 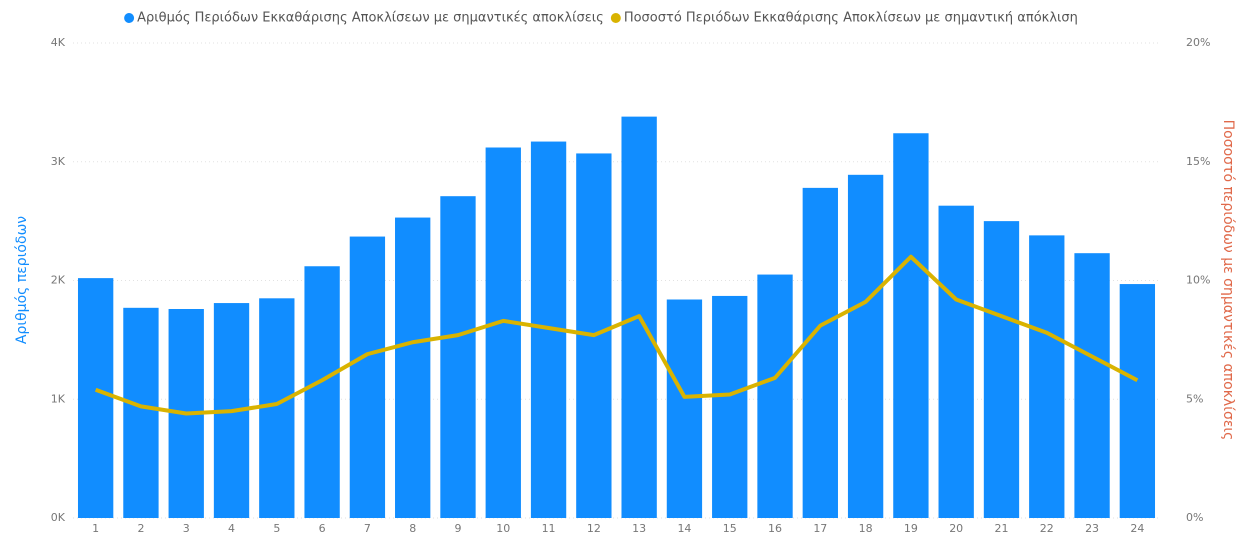 I want to click on x-tick-label: 12, so click(x=594, y=528).